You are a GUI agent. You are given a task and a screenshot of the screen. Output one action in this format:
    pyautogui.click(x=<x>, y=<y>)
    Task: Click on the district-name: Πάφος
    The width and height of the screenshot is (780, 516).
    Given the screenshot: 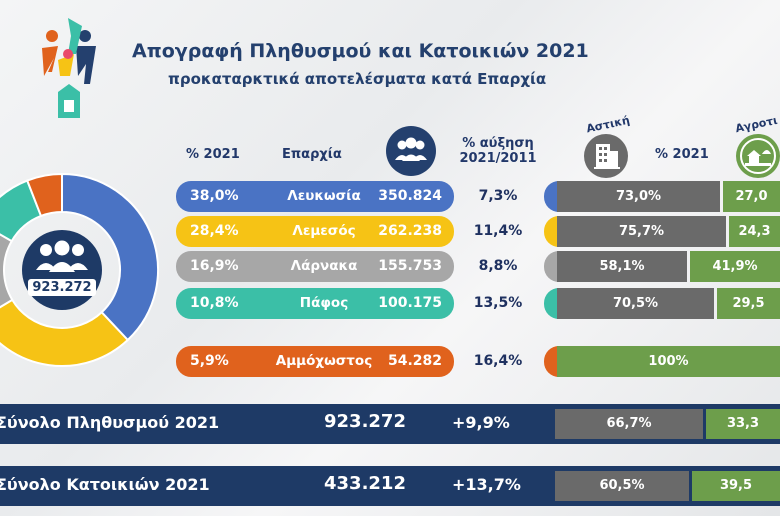 What is the action you would take?
    pyautogui.click(x=324, y=303)
    